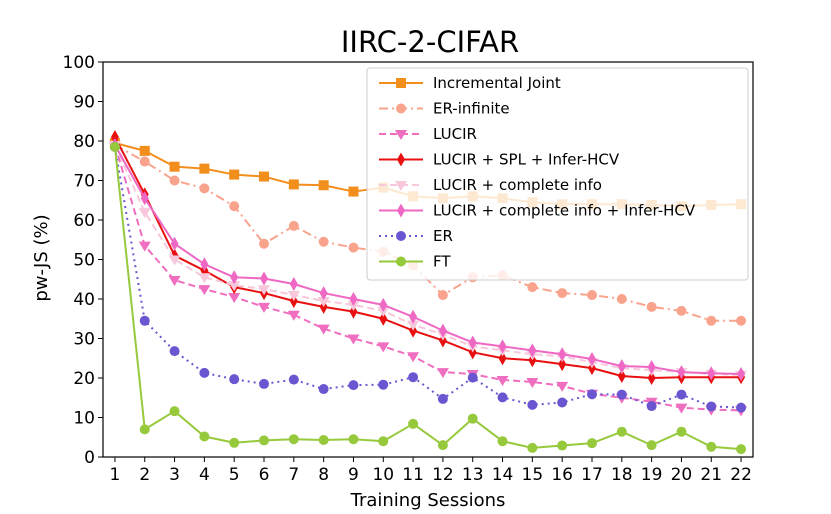 The image size is (831, 514). I want to click on legend-label: LUCIR + SPL + Infer-HCV, so click(526, 160).